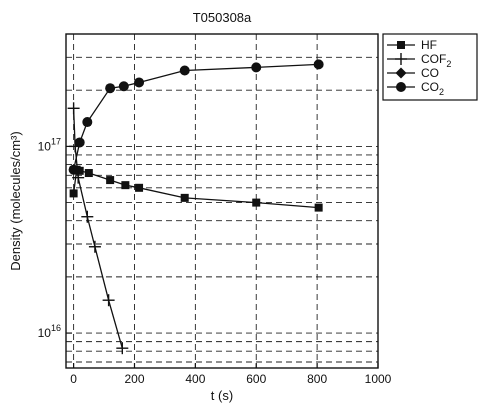 The width and height of the screenshot is (484, 409). I want to click on x-tick-label: 1000, so click(378, 379).